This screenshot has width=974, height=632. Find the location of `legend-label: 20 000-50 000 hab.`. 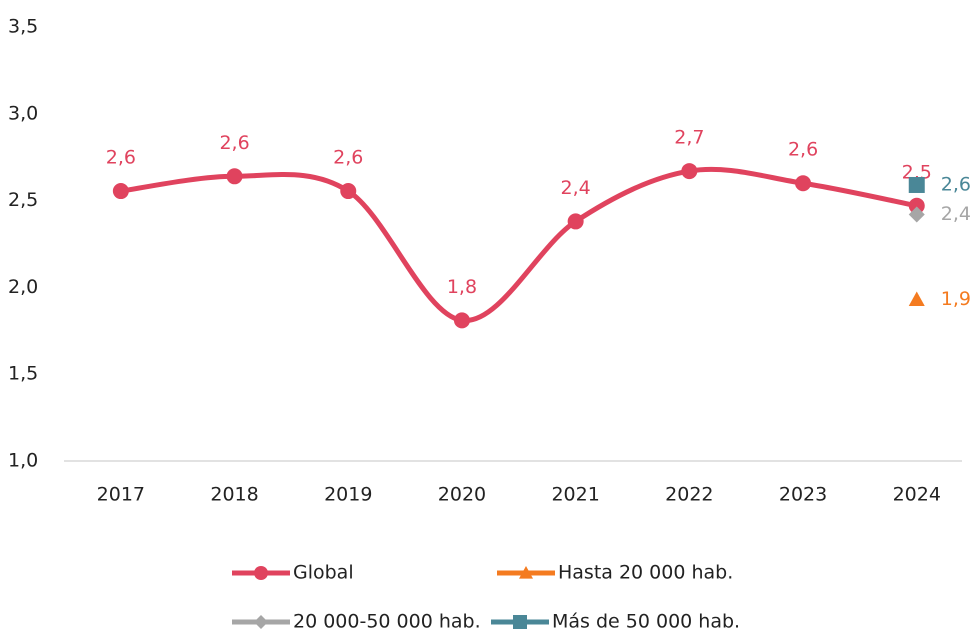

legend-label: 20 000-50 000 hab. is located at coordinates (387, 621).